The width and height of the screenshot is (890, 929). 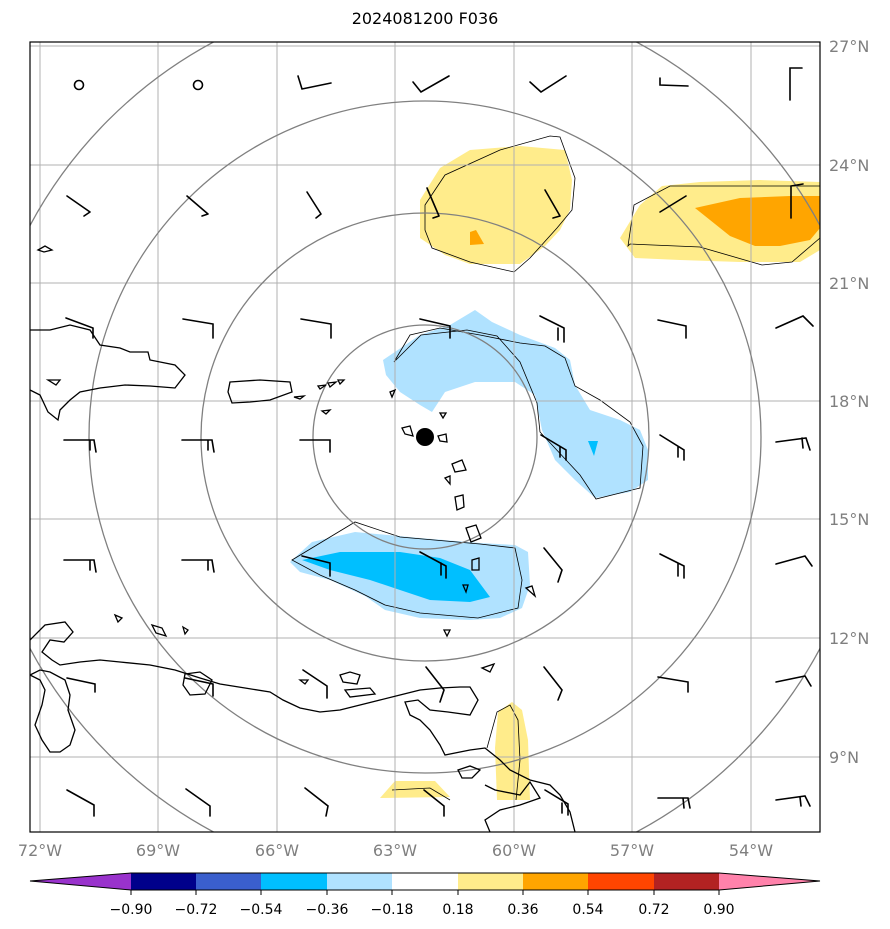 What do you see at coordinates (718, 910) in the screenshot?
I see `colorbar-tick-label: 0.90` at bounding box center [718, 910].